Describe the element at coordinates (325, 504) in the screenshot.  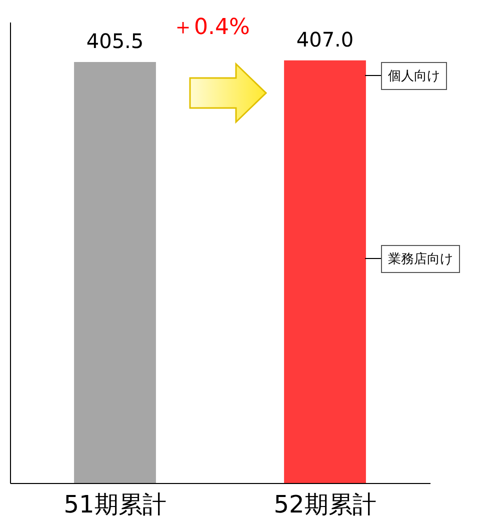
I see `x-tick-label: 52期累計` at that location.